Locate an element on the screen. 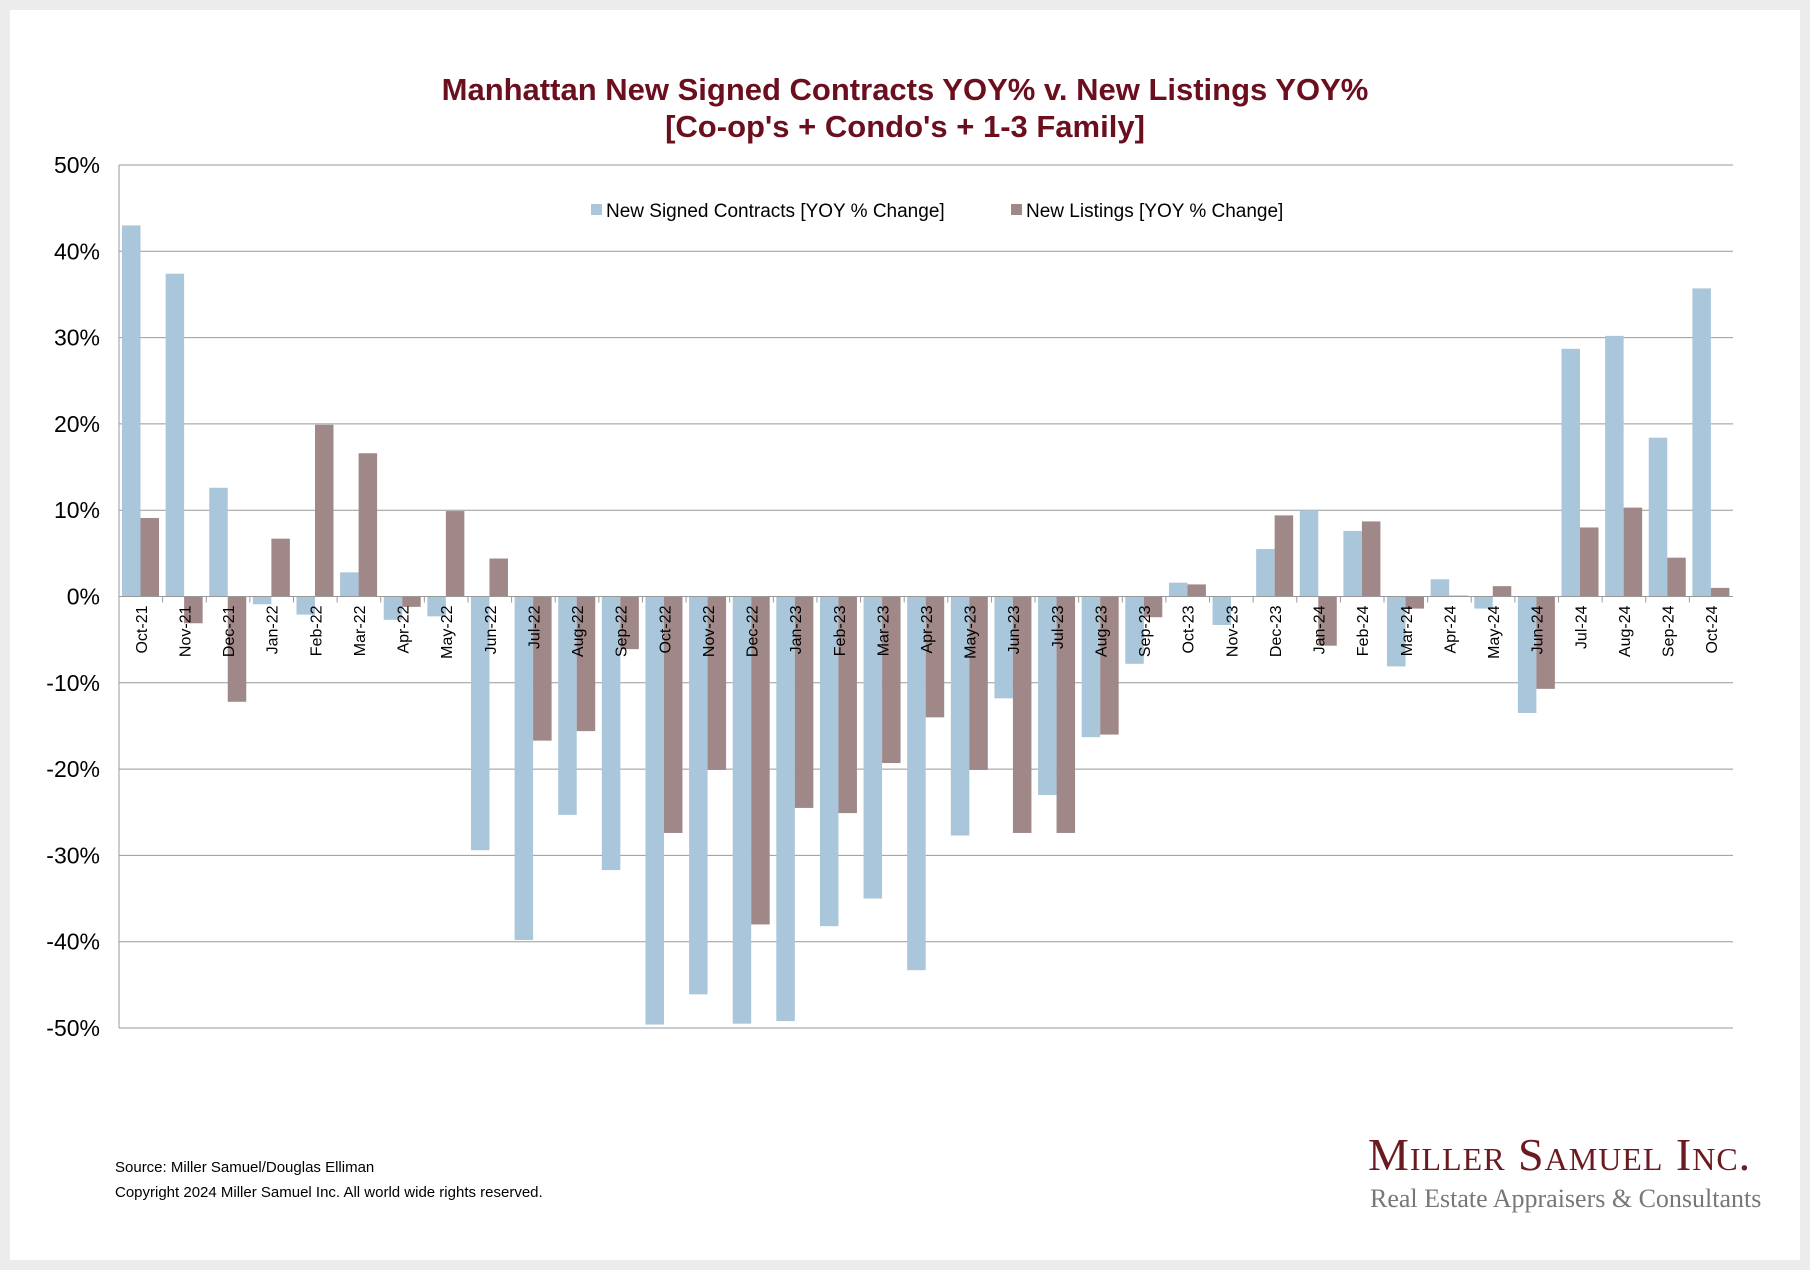  x-tick-label: Aug-24 is located at coordinates (1625, 631).